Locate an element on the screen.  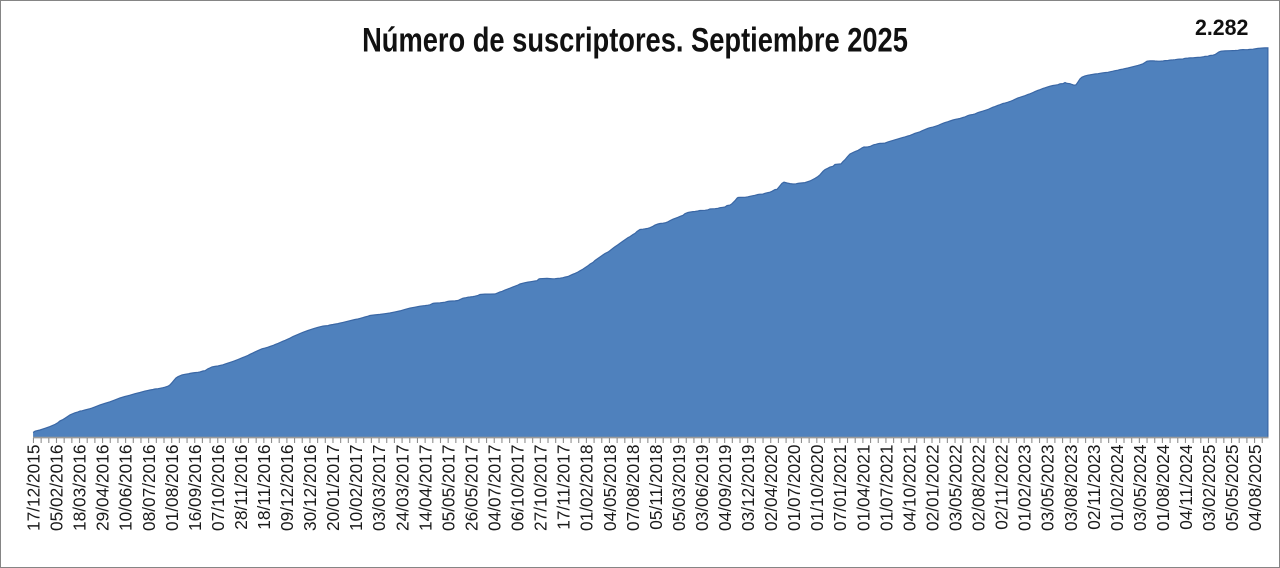
svg-text: 03/06/2019 is located at coordinates (702, 488).